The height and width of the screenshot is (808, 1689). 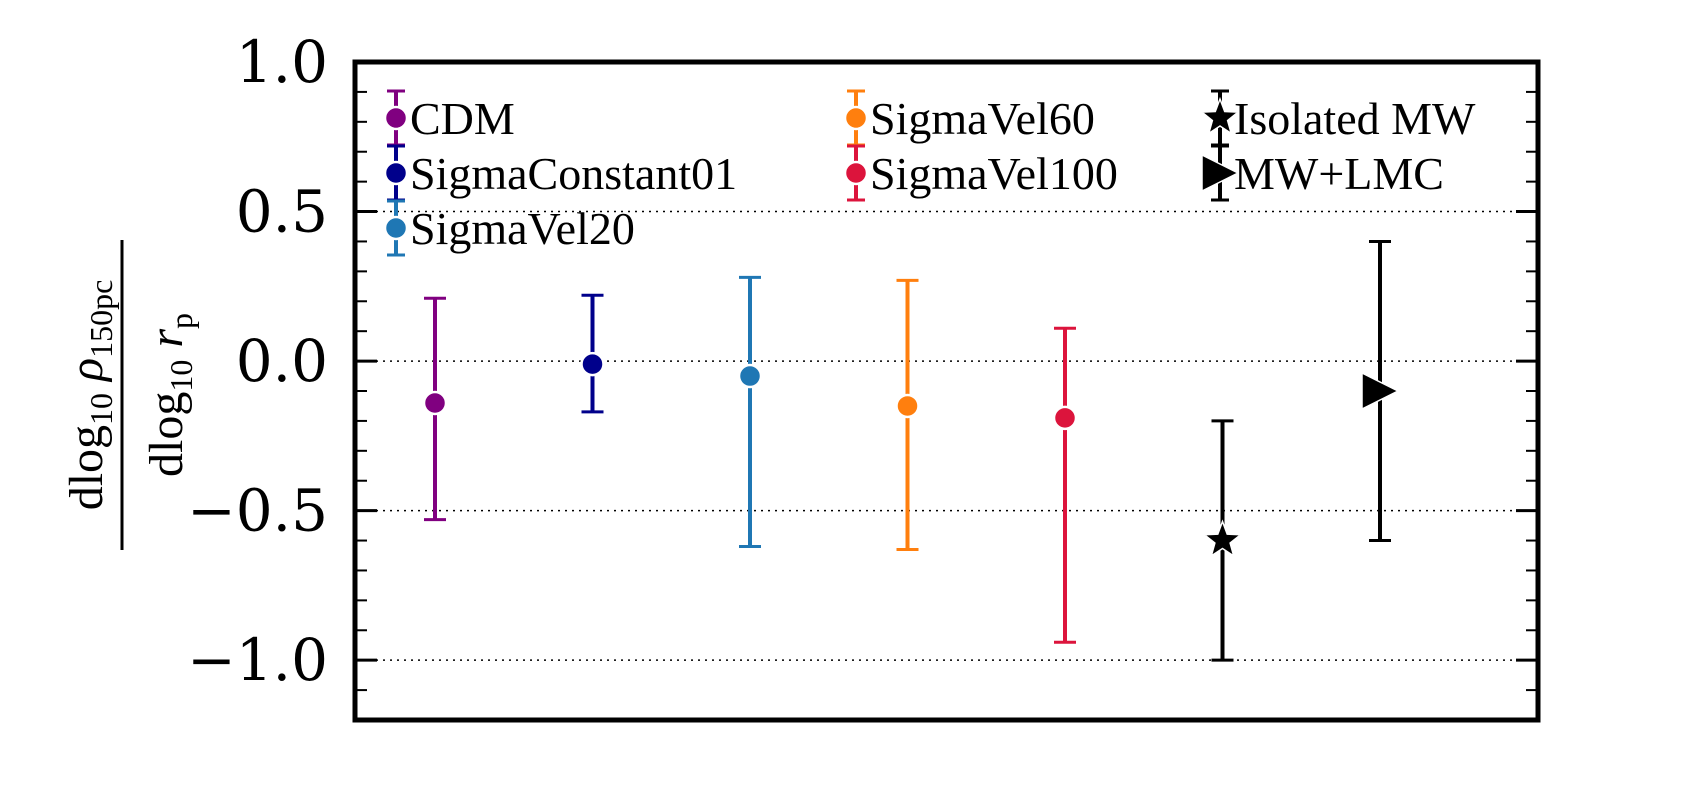 I want to click on y-label-denominator: dlog10 rp, so click(x=169, y=395).